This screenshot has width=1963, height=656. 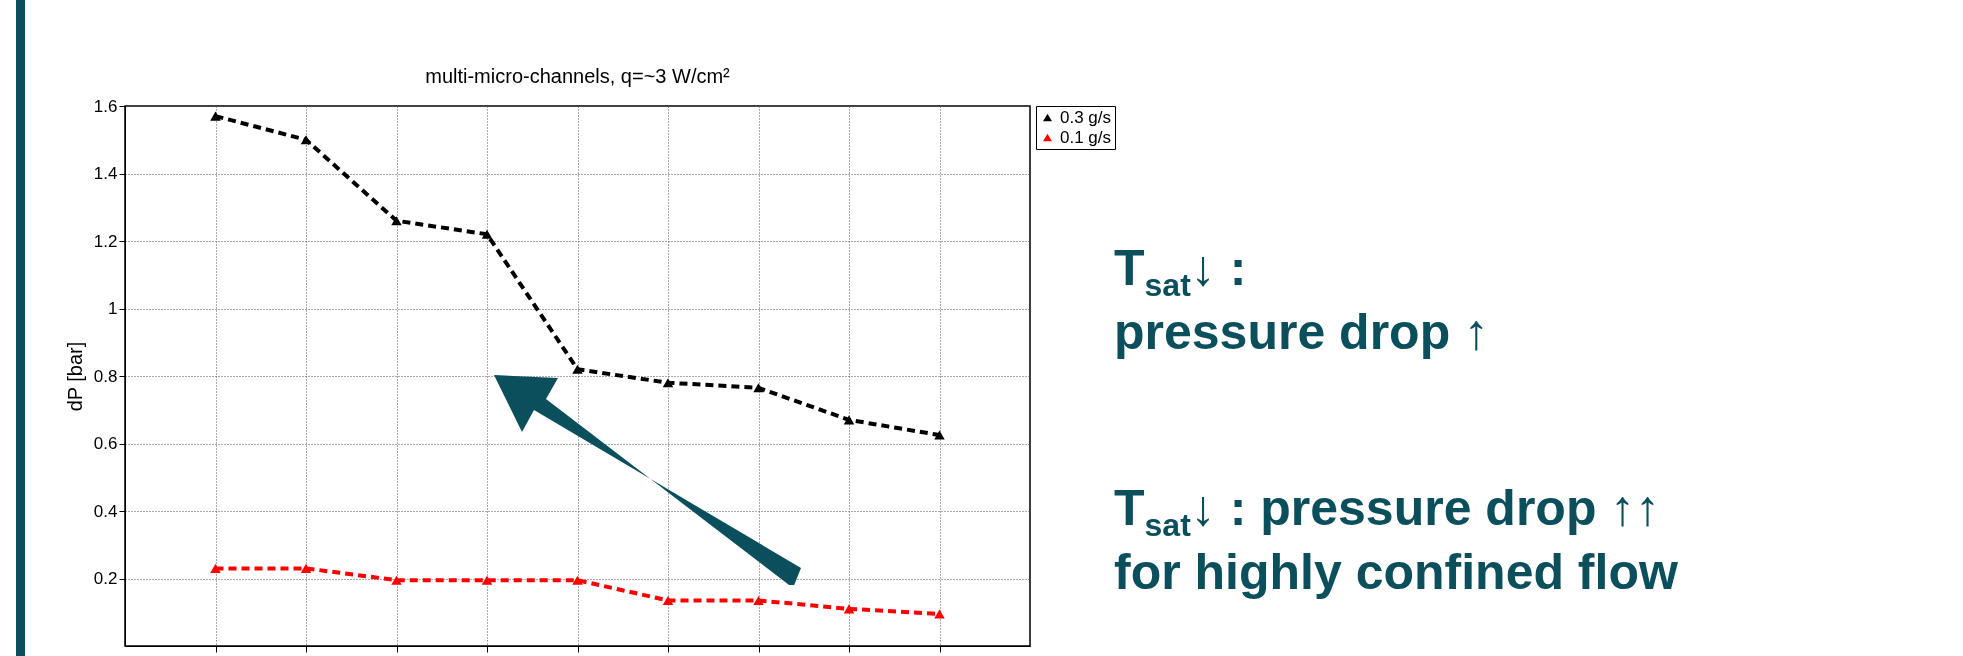 I want to click on y-tick-label: 1, so click(x=113, y=308).